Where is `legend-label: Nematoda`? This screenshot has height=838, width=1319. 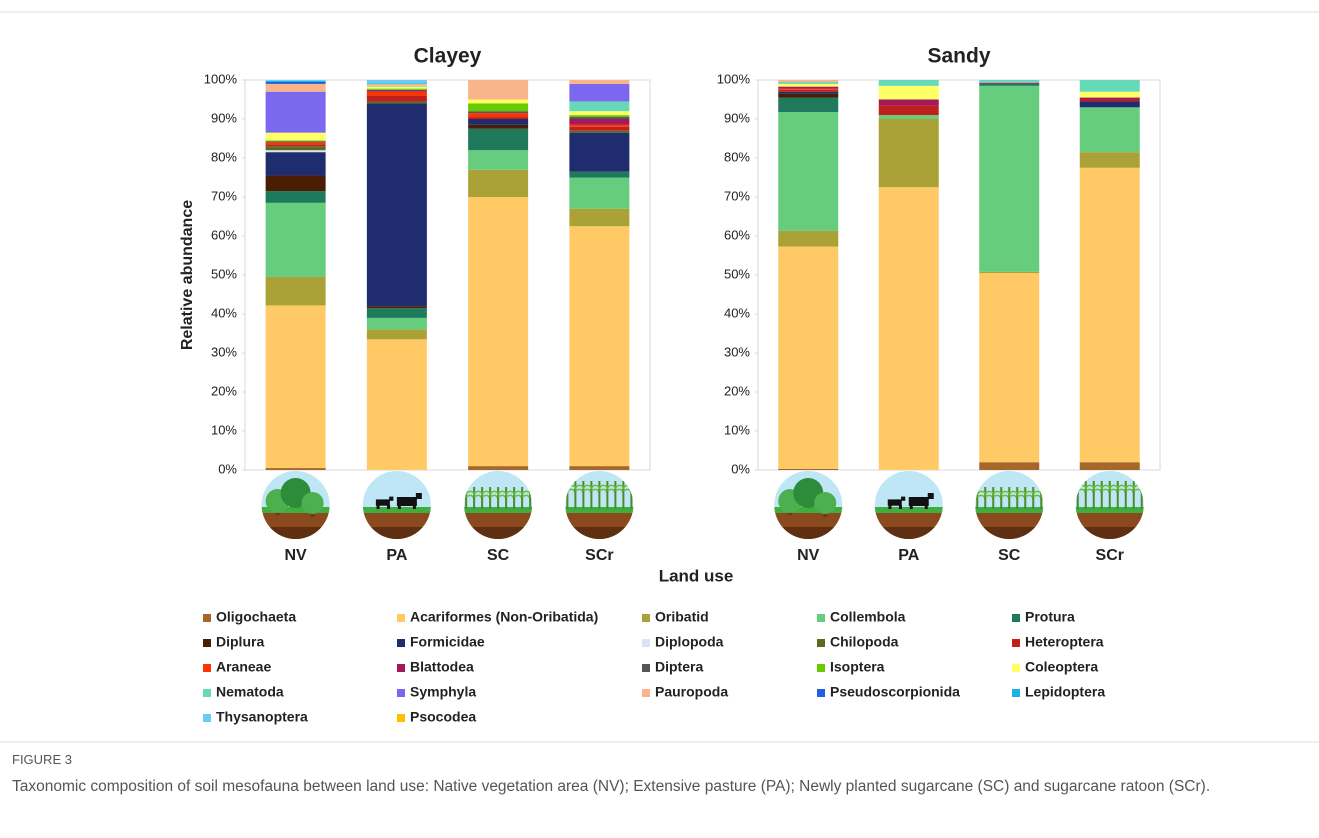
legend-label: Nematoda is located at coordinates (250, 692).